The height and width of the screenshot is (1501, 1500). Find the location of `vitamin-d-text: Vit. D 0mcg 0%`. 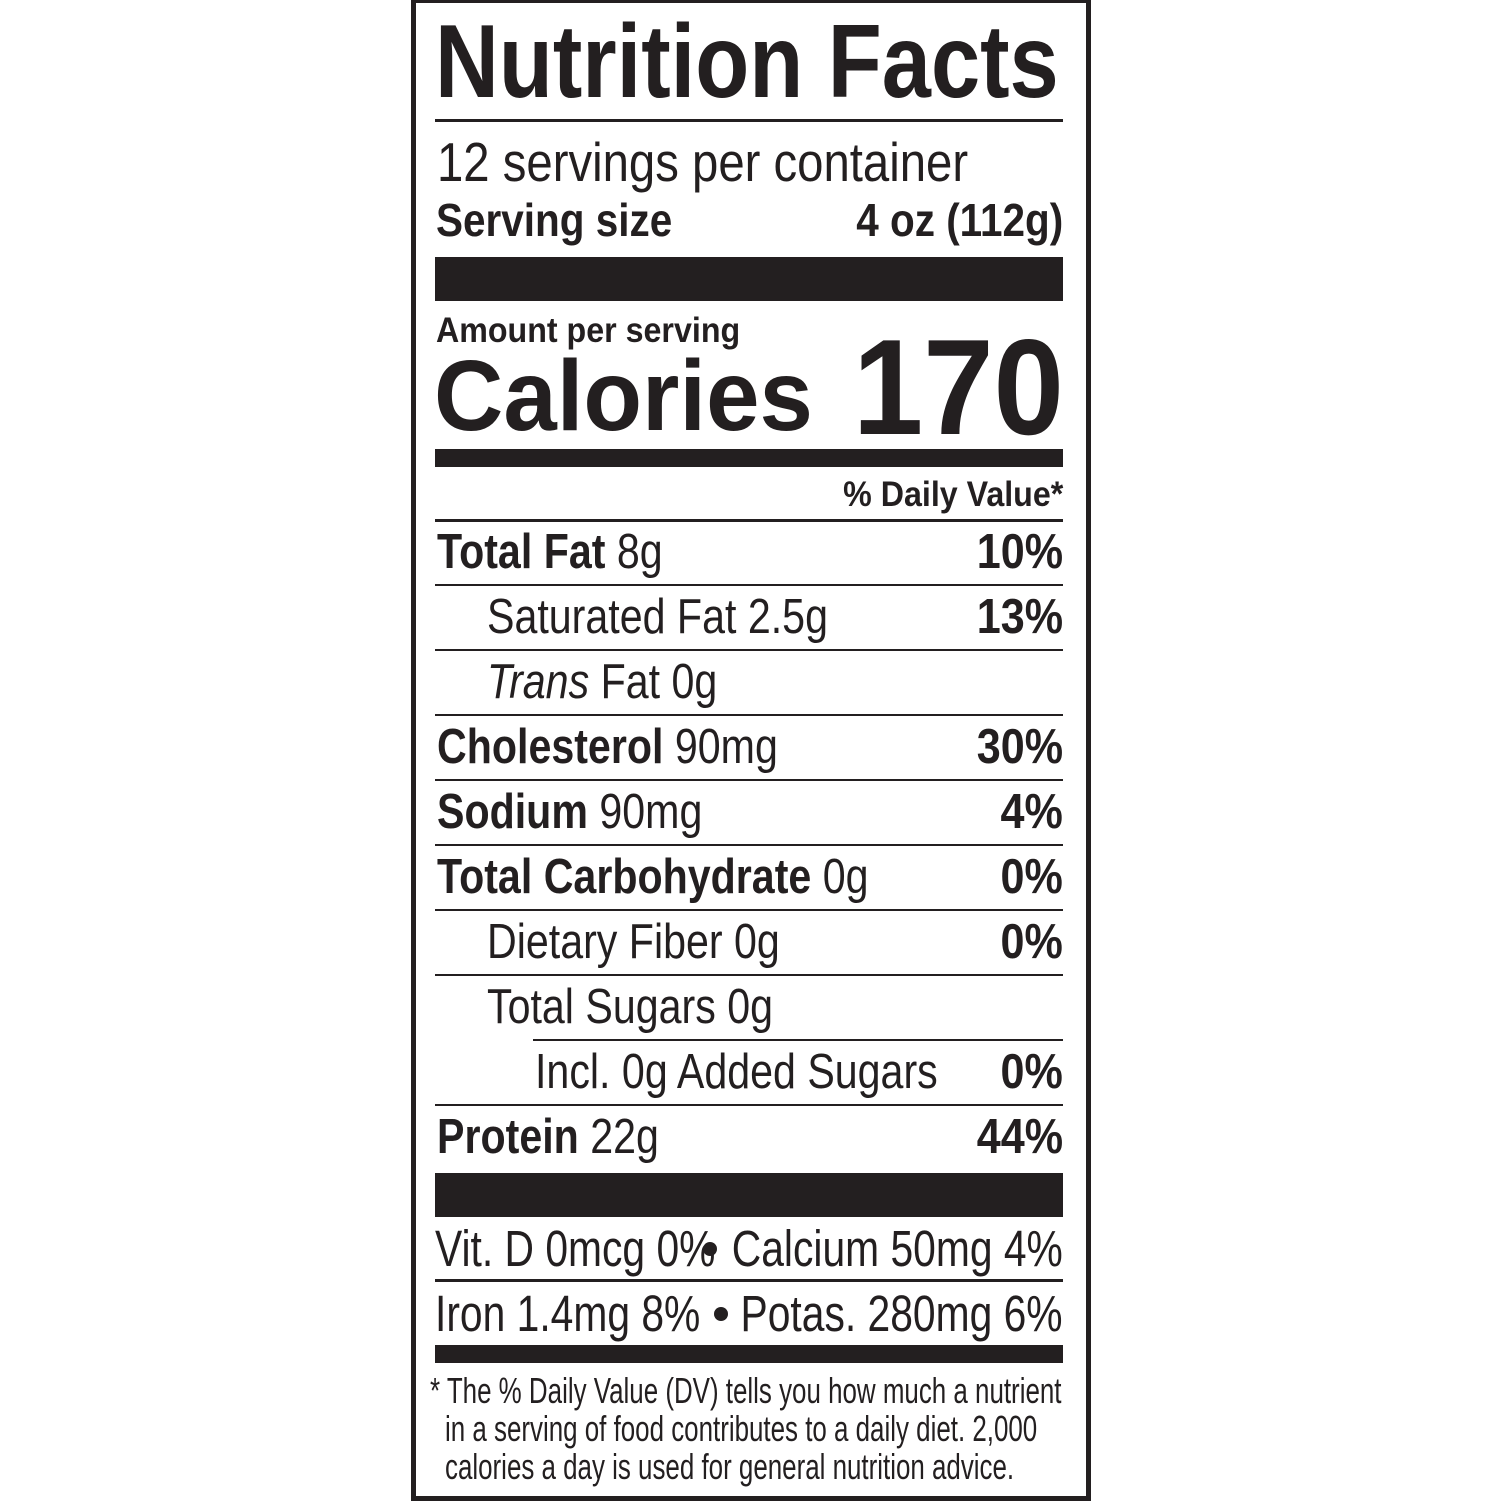

vitamin-d-text: Vit. D 0mcg 0% is located at coordinates (575, 1248).